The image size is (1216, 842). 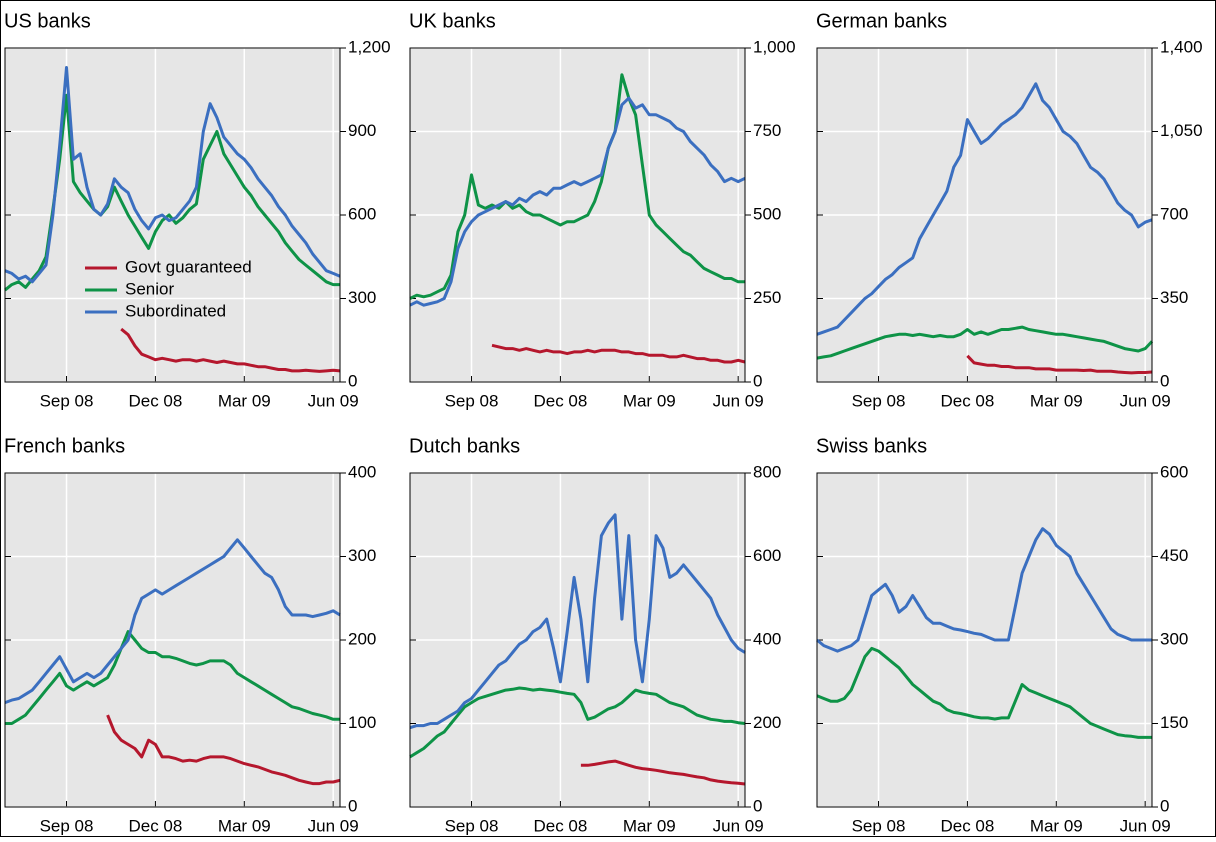 What do you see at coordinates (362, 722) in the screenshot?
I see `y-tick-label: 100` at bounding box center [362, 722].